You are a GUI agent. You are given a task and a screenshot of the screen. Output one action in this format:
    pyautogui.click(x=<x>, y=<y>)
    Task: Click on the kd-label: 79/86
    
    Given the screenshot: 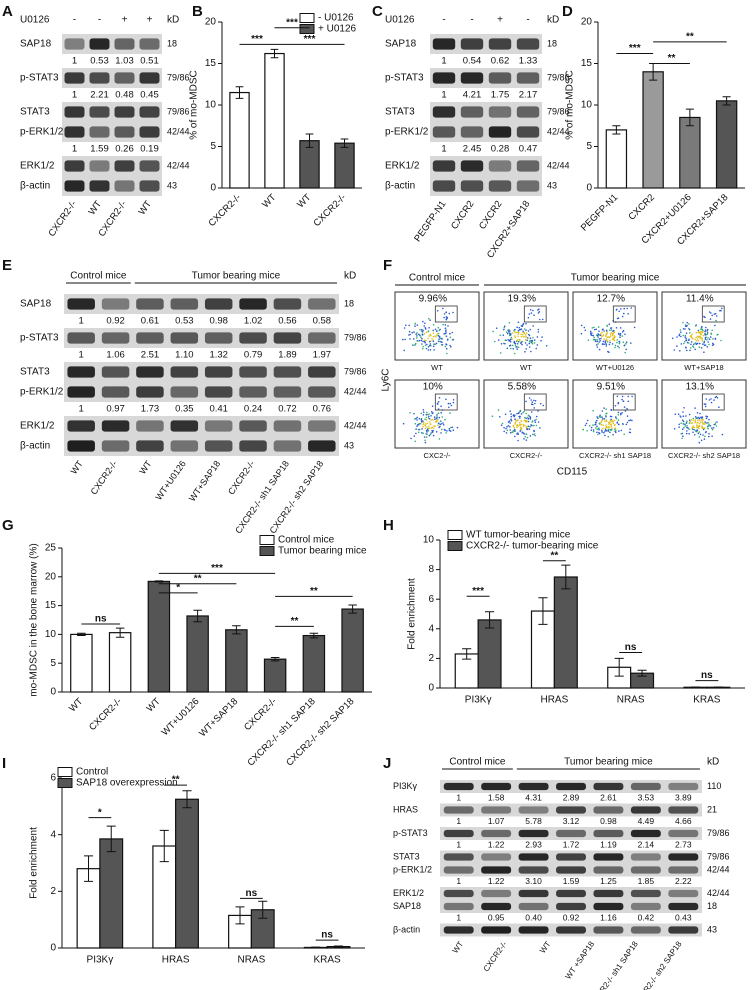 What is the action you would take?
    pyautogui.click(x=355, y=371)
    